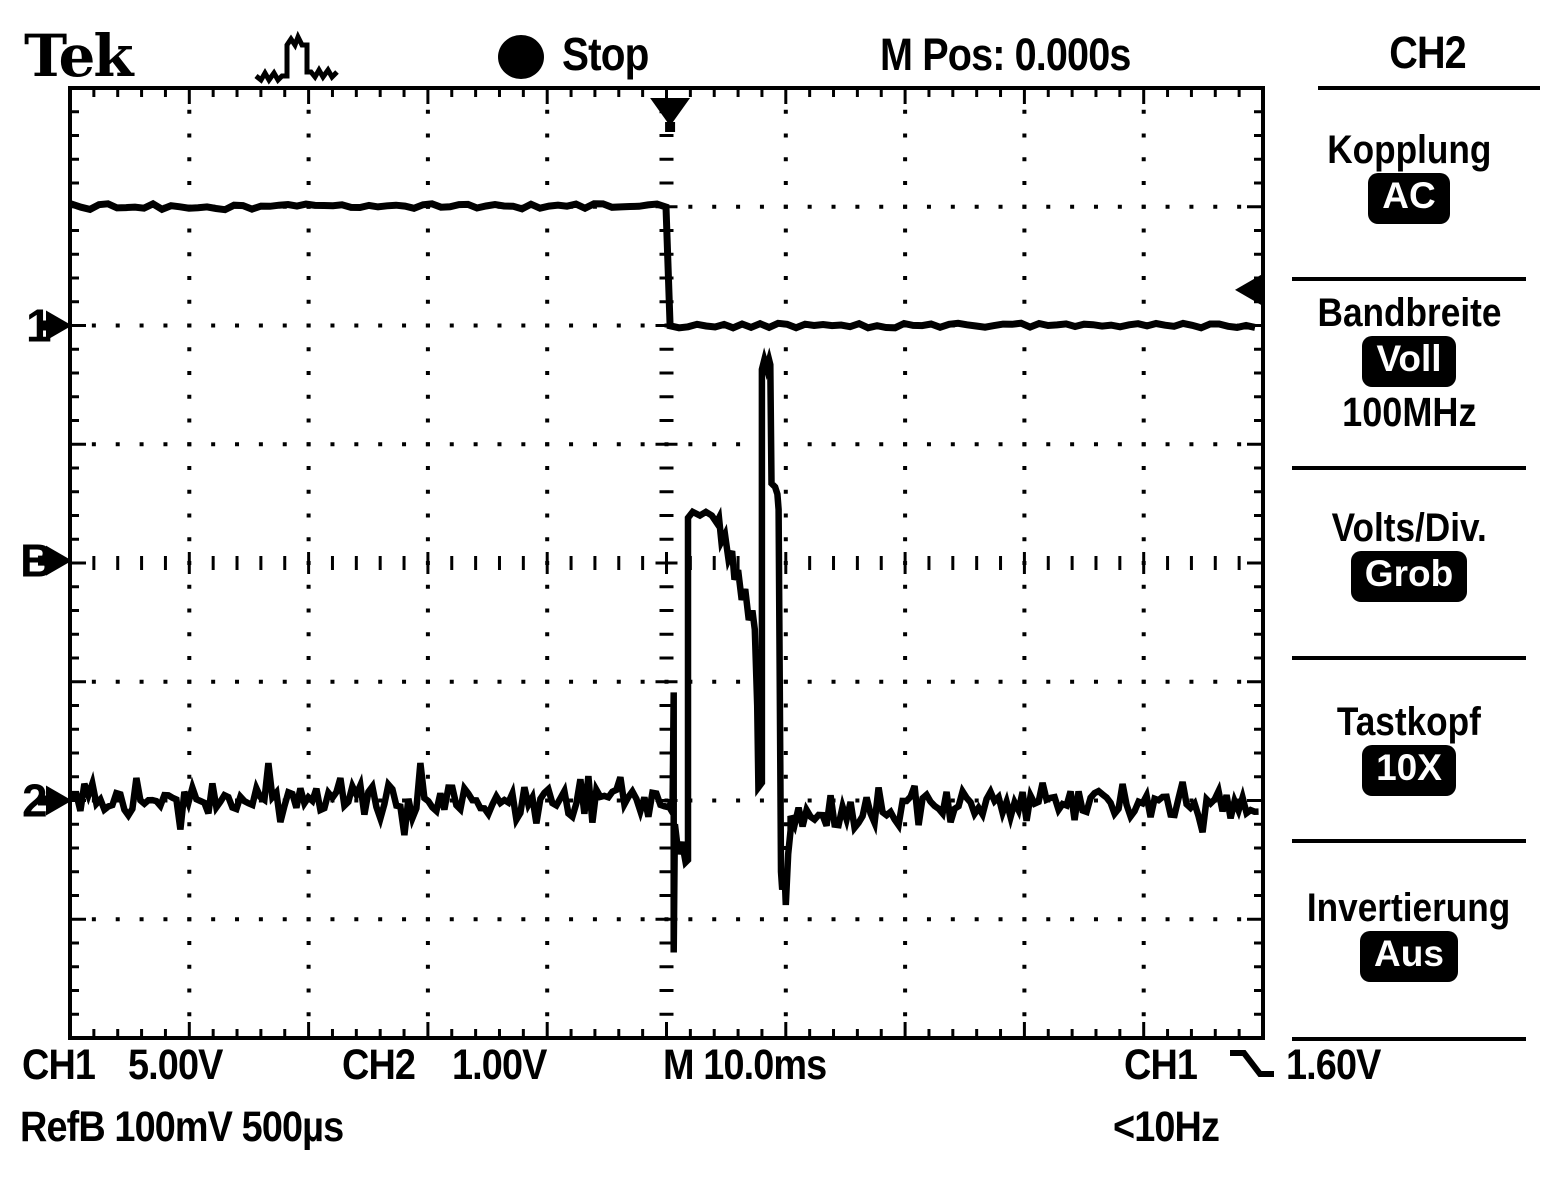 The width and height of the screenshot is (1545, 1179). I want to click on trigger-source-readout: CH1, so click(1161, 1065).